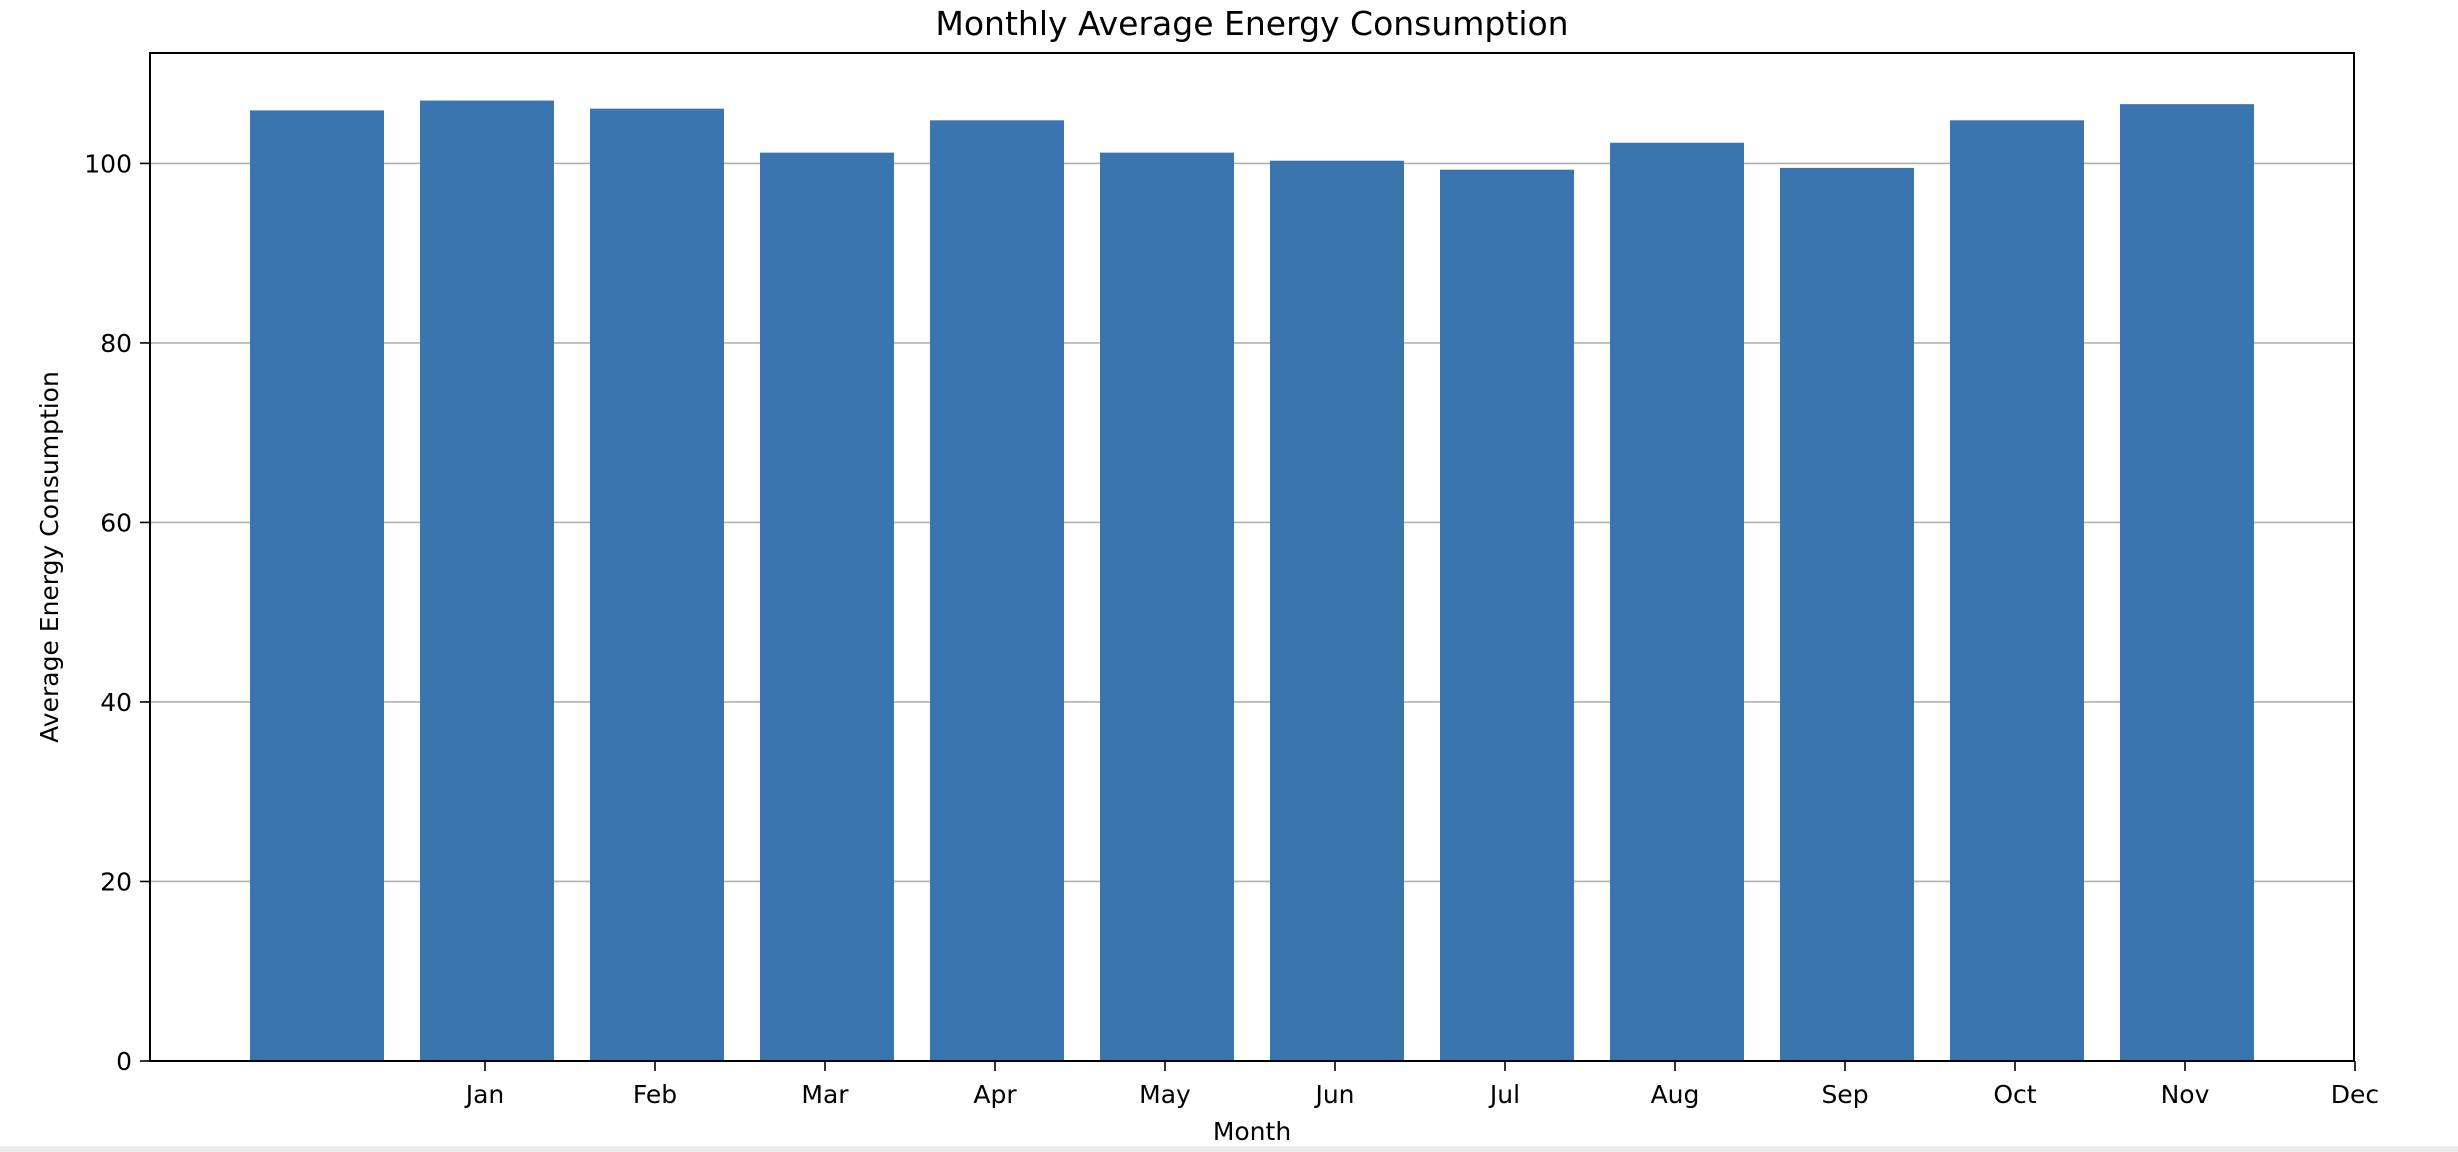 Image resolution: width=2458 pixels, height=1152 pixels. I want to click on x-tick-label: Sep, so click(1844, 1094).